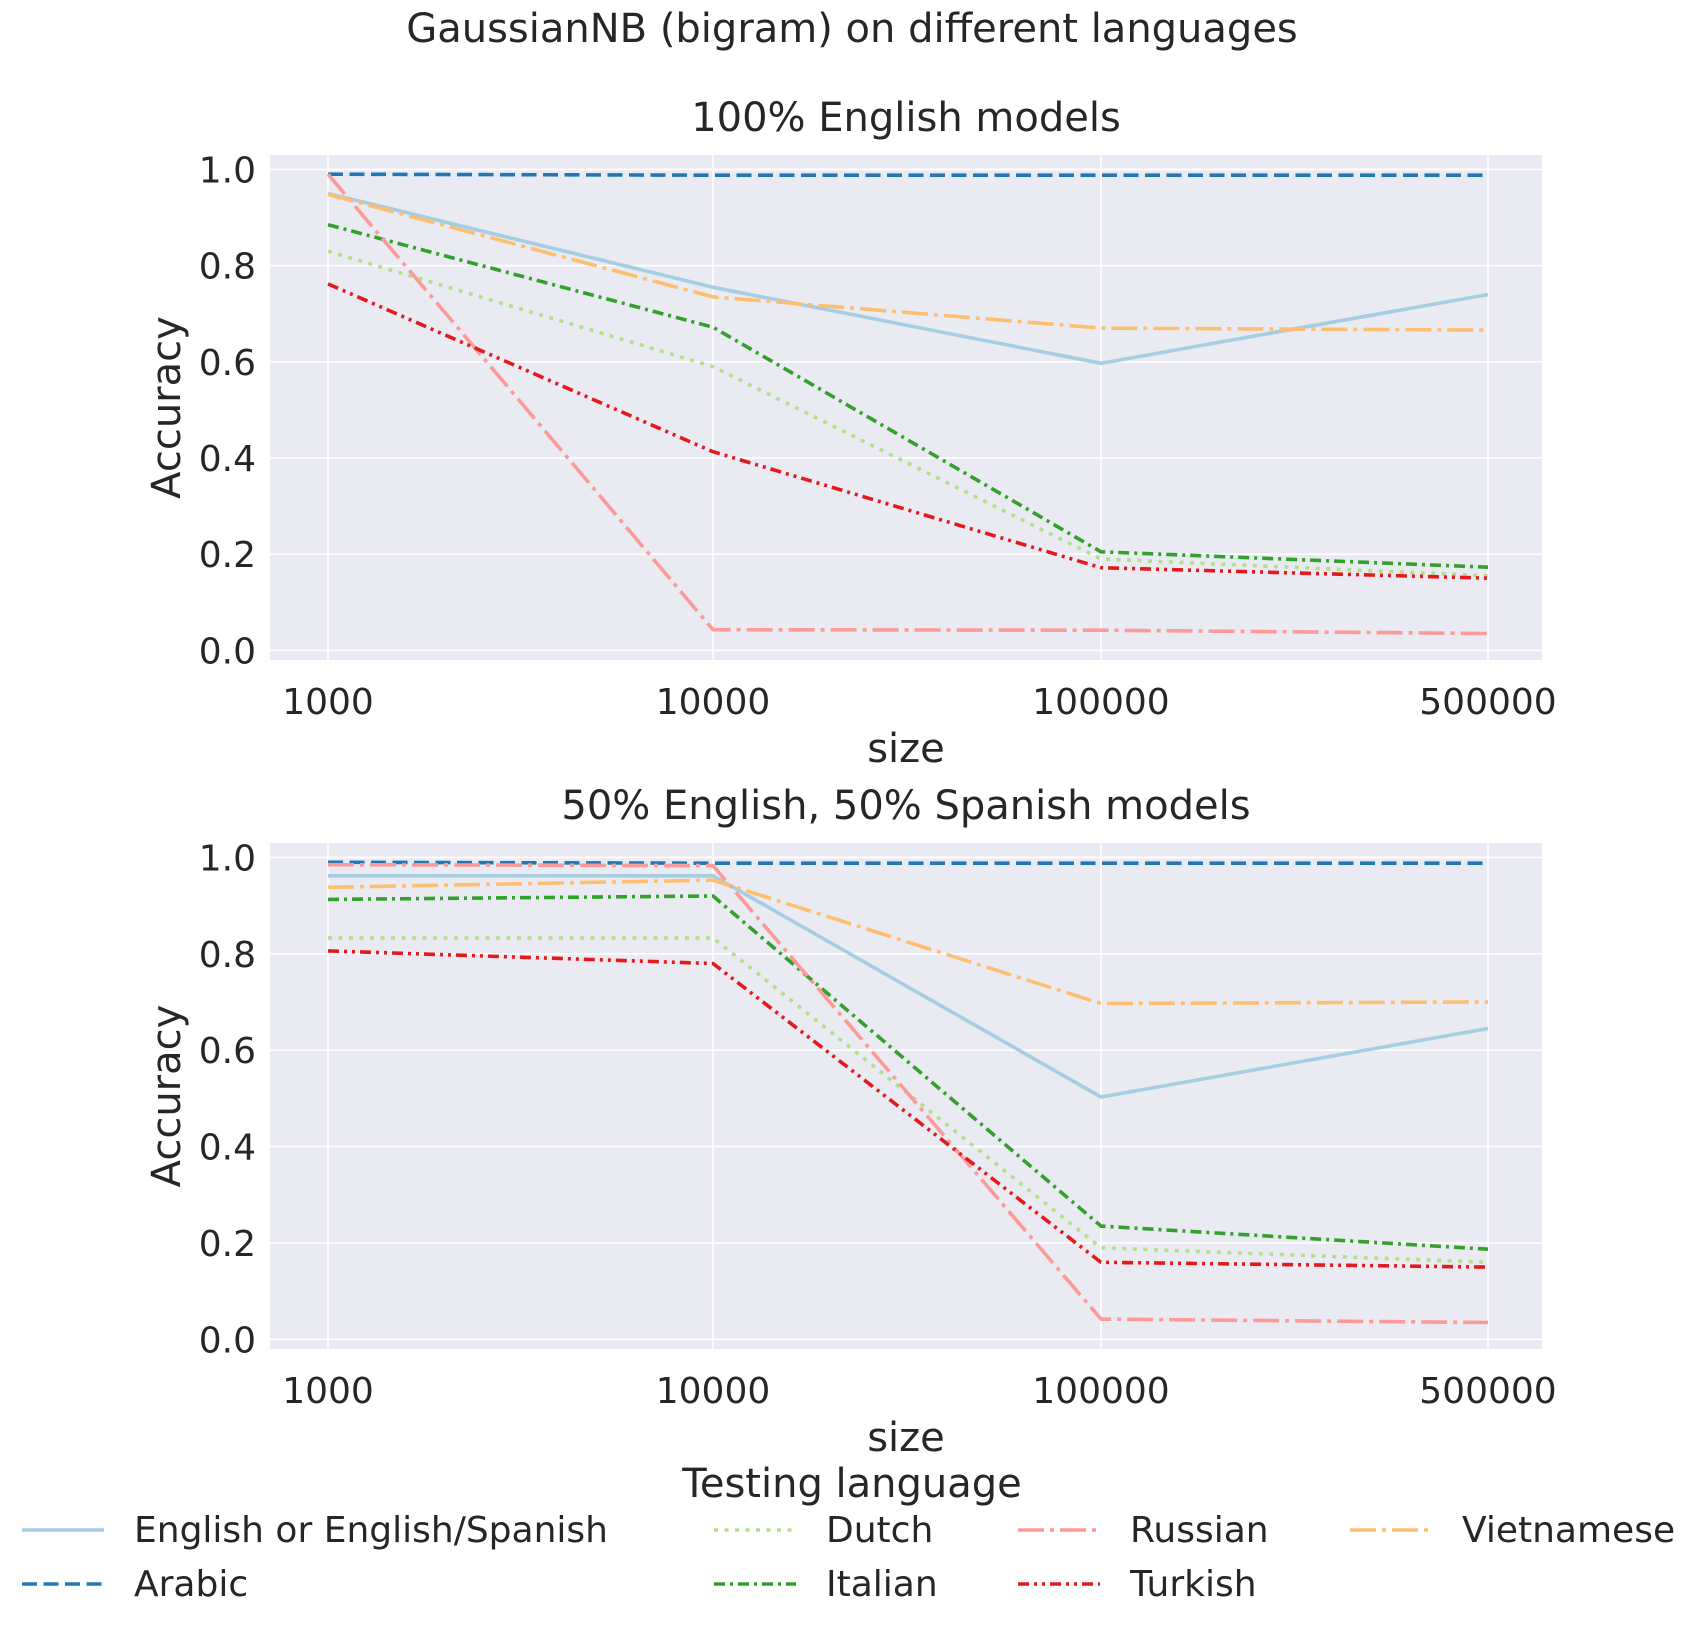  What do you see at coordinates (1193, 1584) in the screenshot?
I see `legend-label: Turkish` at bounding box center [1193, 1584].